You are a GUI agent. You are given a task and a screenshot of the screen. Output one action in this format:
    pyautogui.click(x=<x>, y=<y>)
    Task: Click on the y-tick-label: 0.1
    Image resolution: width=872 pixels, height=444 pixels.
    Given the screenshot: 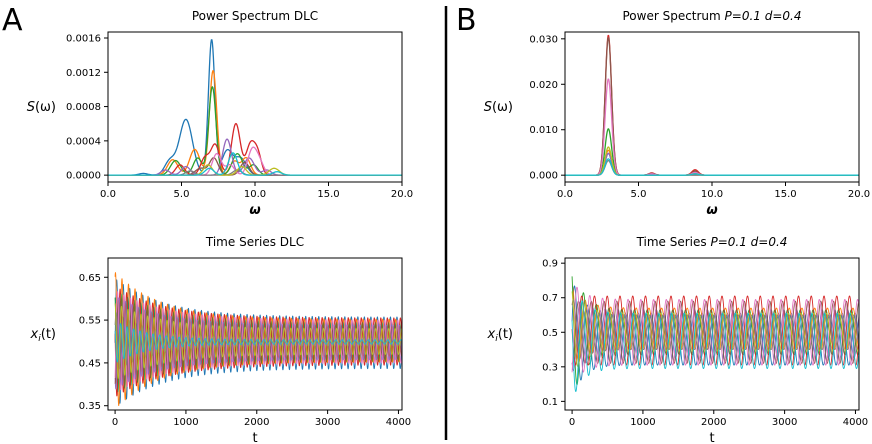 What is the action you would take?
    pyautogui.click(x=550, y=402)
    